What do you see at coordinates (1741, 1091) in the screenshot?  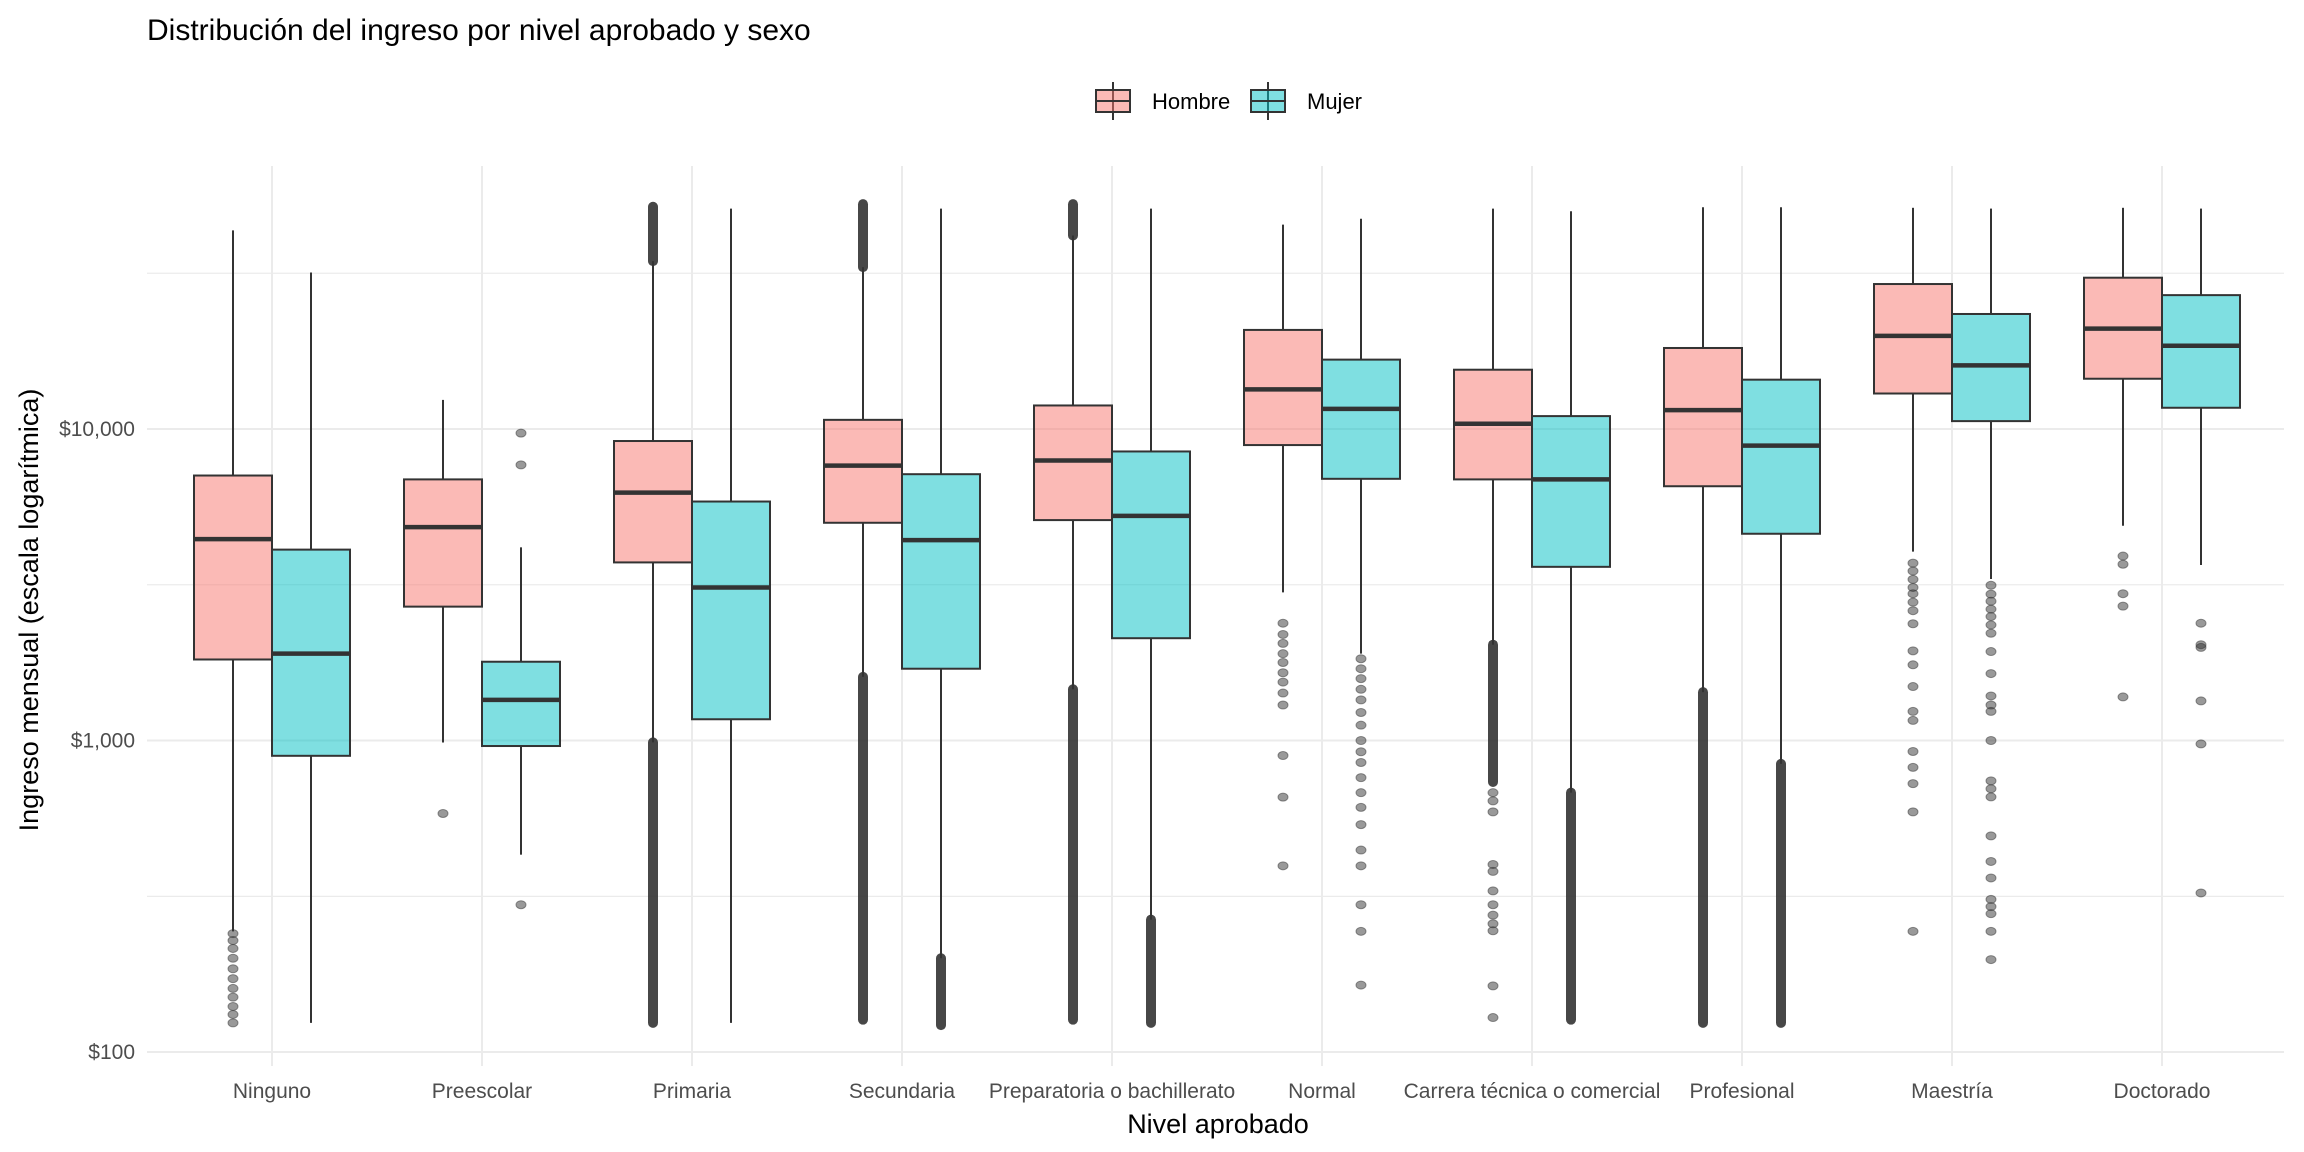 I see `x-tick-label: Profesional` at bounding box center [1741, 1091].